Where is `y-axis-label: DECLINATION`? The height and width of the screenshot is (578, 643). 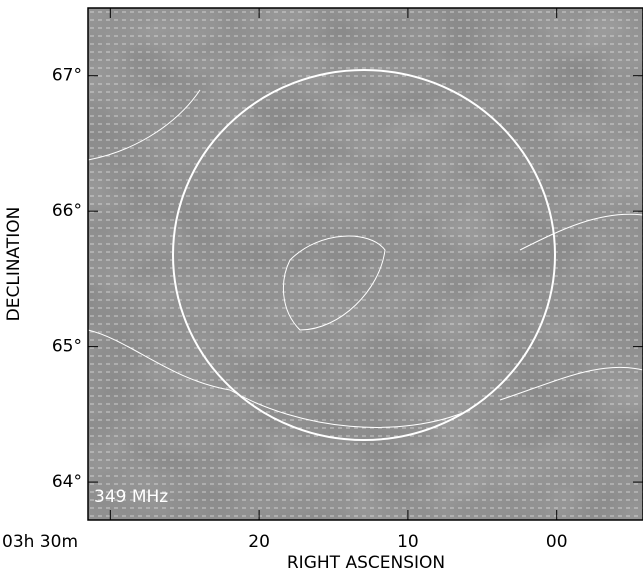
y-axis-label: DECLINATION is located at coordinates (14, 264).